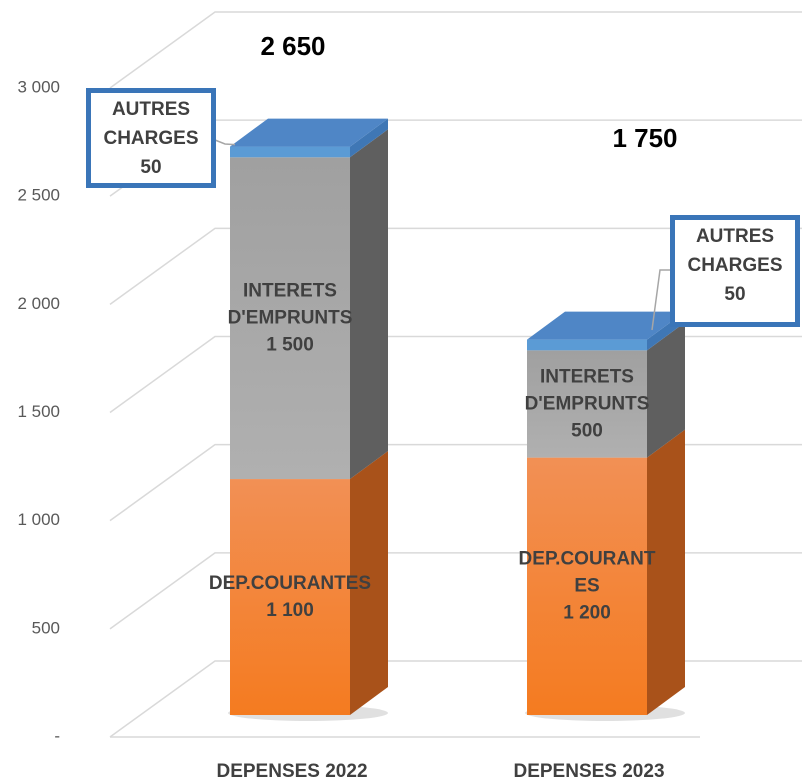 The width and height of the screenshot is (802, 784). What do you see at coordinates (290, 345) in the screenshot?
I see `value-label: 1 500` at bounding box center [290, 345].